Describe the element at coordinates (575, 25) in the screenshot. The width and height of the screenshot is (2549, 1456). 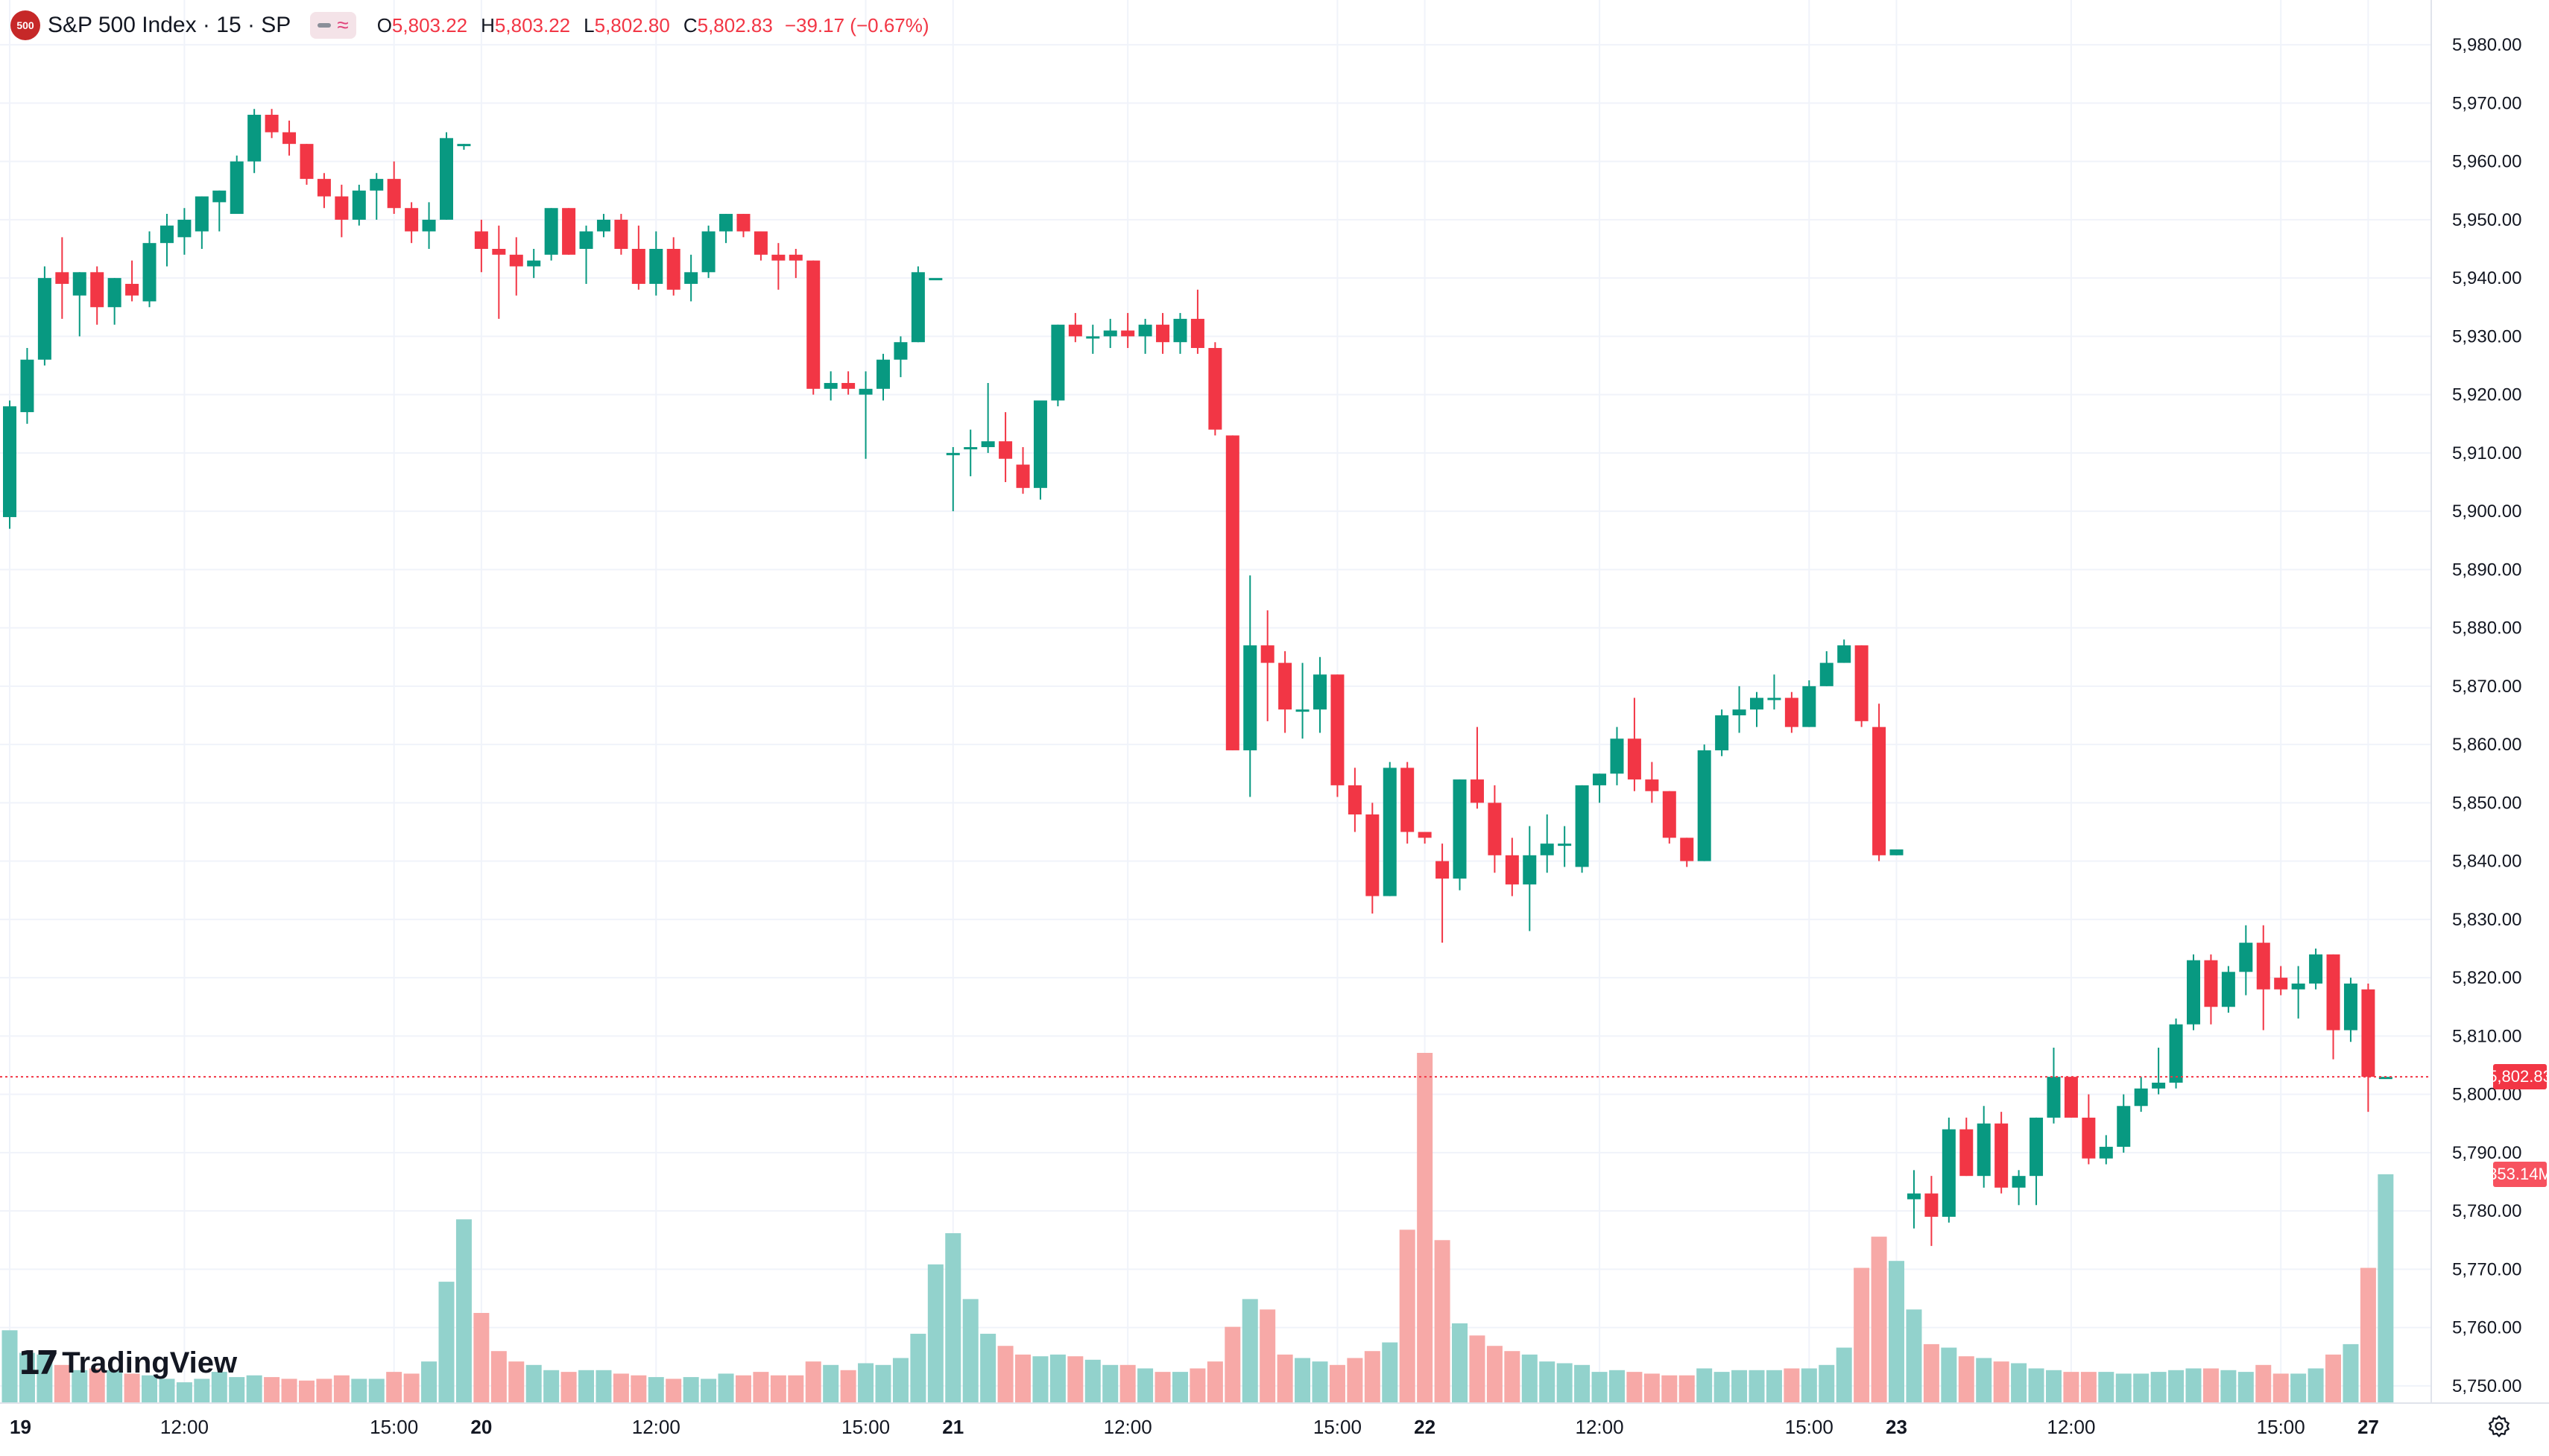
I see `ohlc-values: O5,803.22 H5,803.22 L5,802.80 C5,802.83` at that location.